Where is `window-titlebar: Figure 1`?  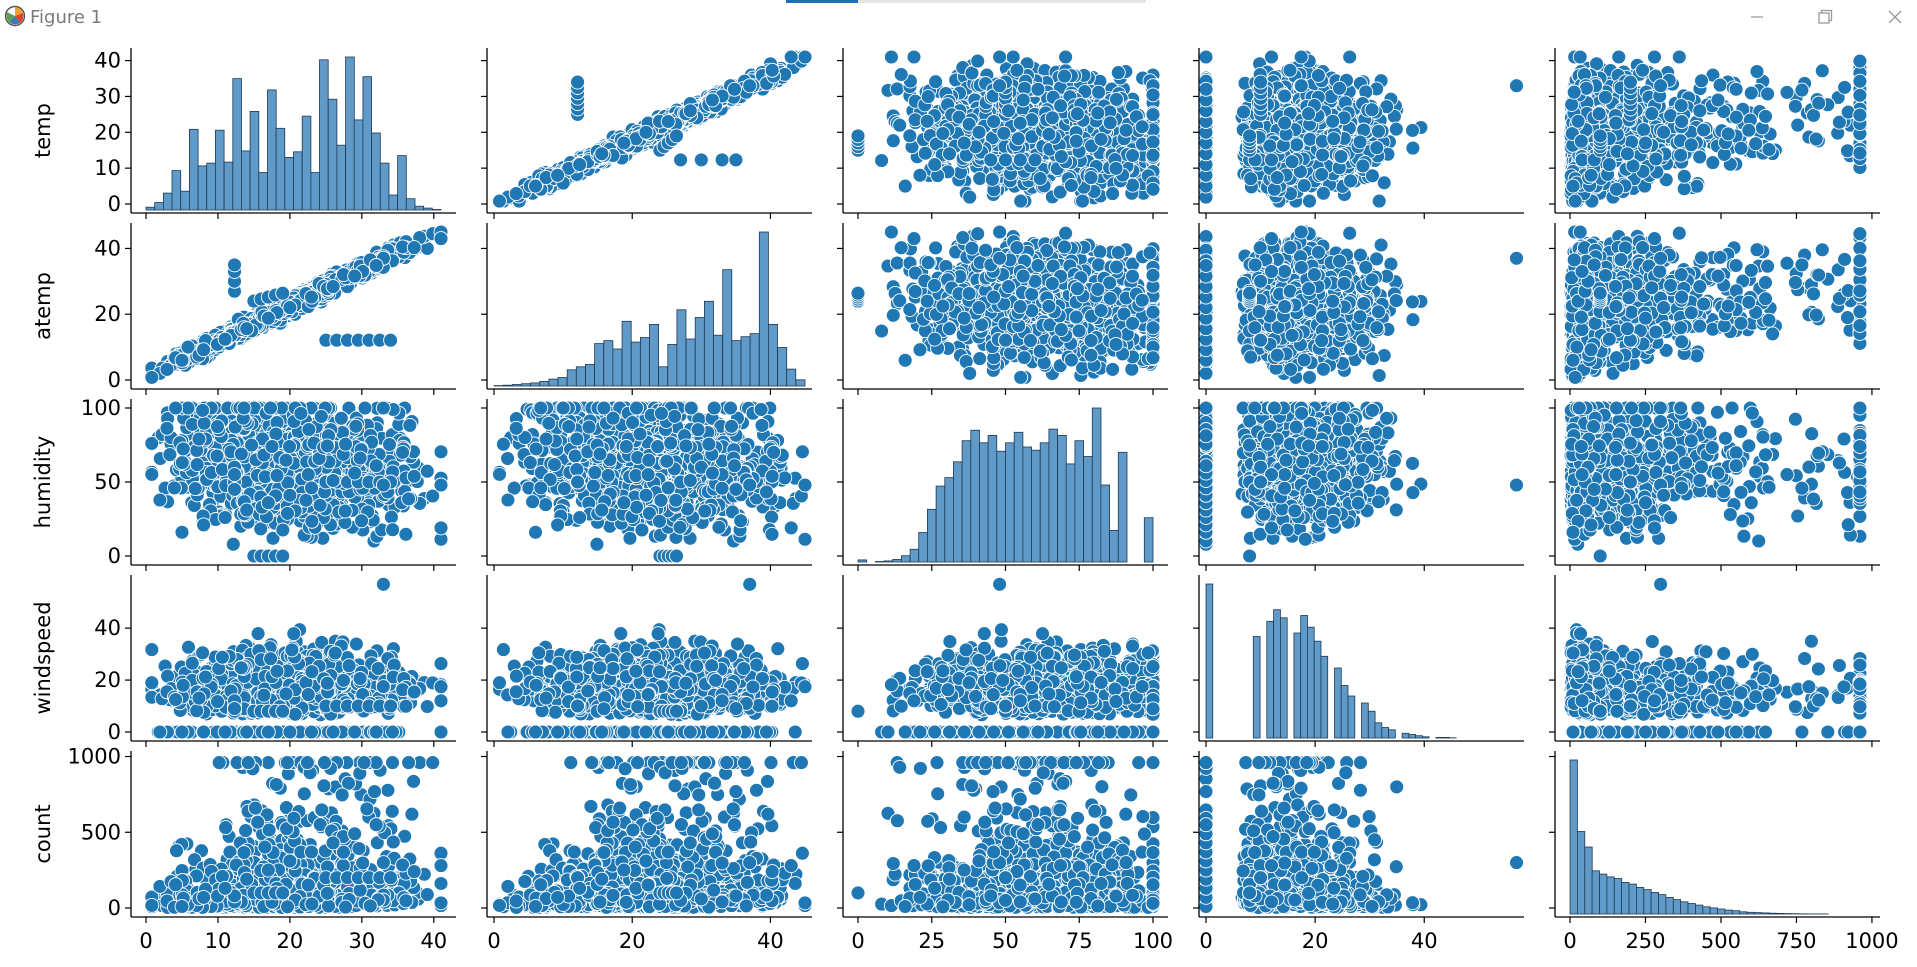 window-titlebar: Figure 1 is located at coordinates (958, 17).